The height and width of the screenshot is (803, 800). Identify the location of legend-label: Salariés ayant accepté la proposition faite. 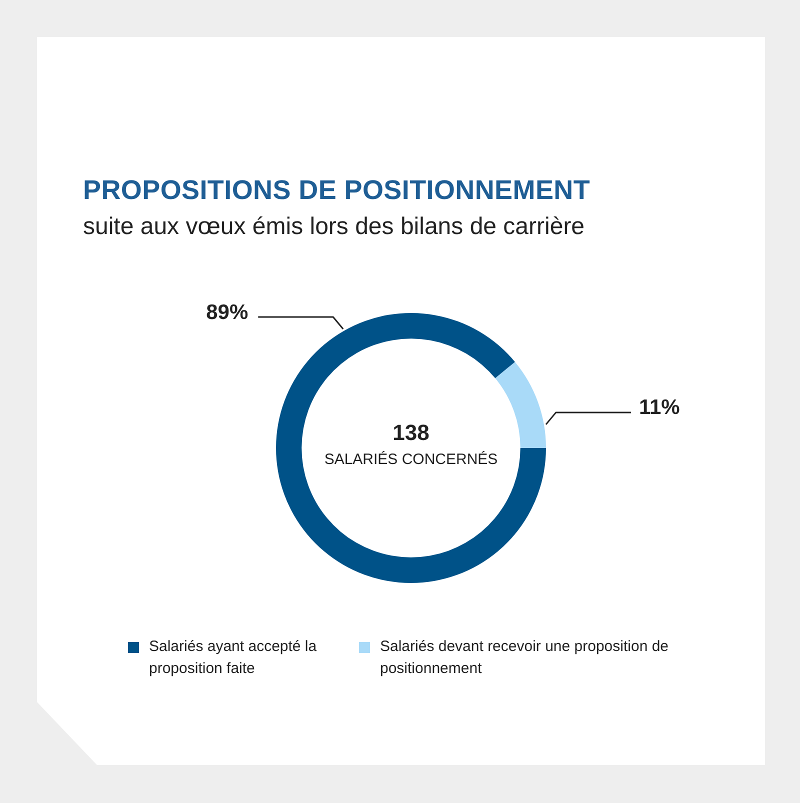
(233, 658).